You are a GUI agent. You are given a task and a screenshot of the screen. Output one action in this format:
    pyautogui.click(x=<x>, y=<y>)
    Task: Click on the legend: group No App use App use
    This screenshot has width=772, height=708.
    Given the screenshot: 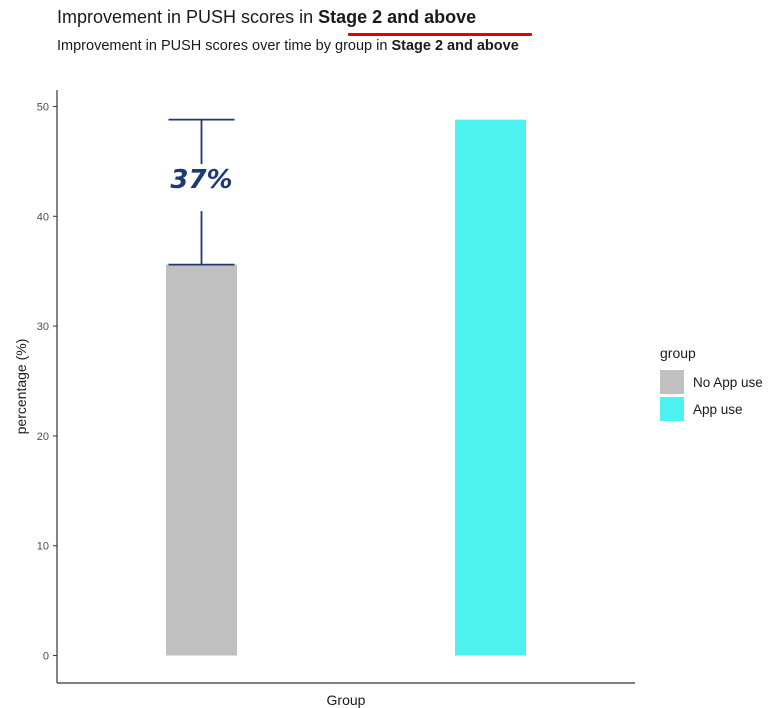 What is the action you would take?
    pyautogui.click(x=711, y=384)
    